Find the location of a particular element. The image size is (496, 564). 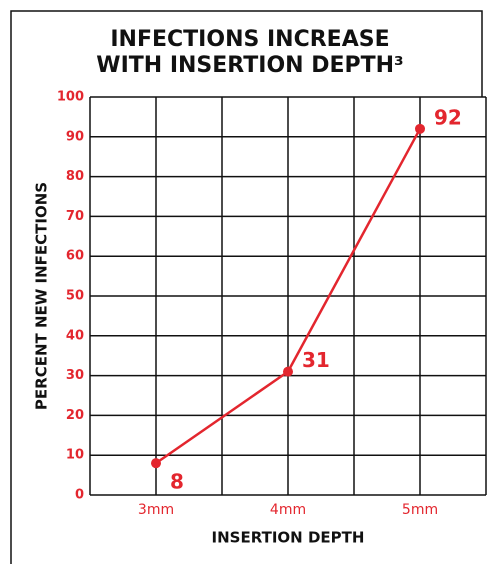

y-axis-title: PERCENT NEW INFECTIONS is located at coordinates (42, 296).